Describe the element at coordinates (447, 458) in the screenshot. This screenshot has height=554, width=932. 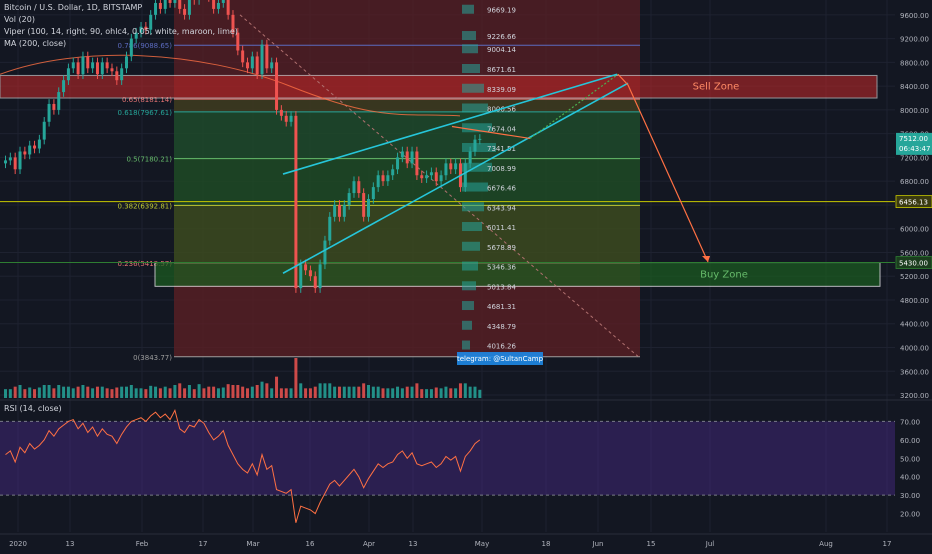
I see `rsi-band` at that location.